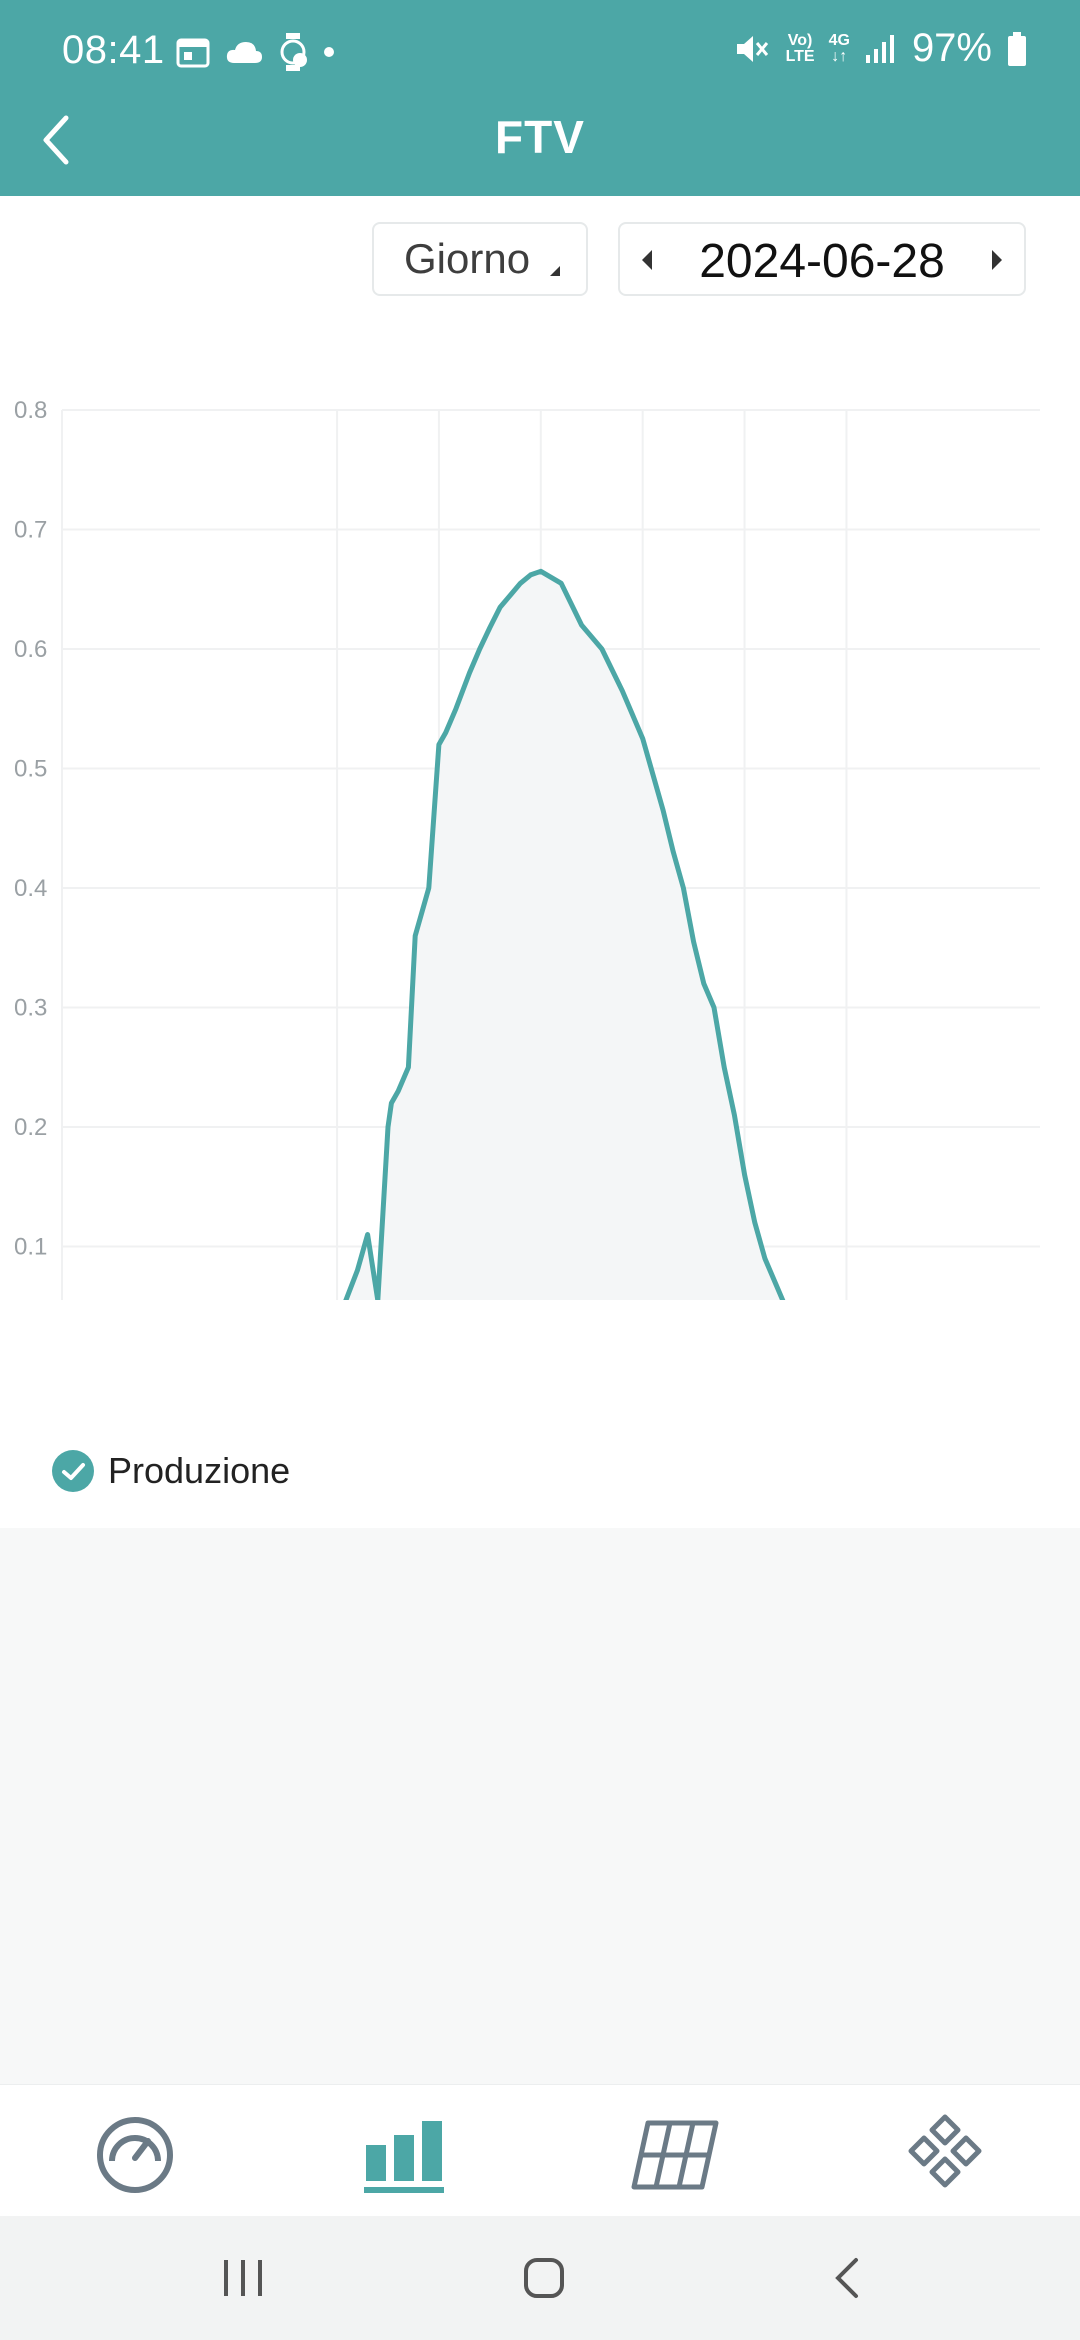 This screenshot has width=1080, height=2340. I want to click on period-dropdown: Giorno, so click(480, 259).